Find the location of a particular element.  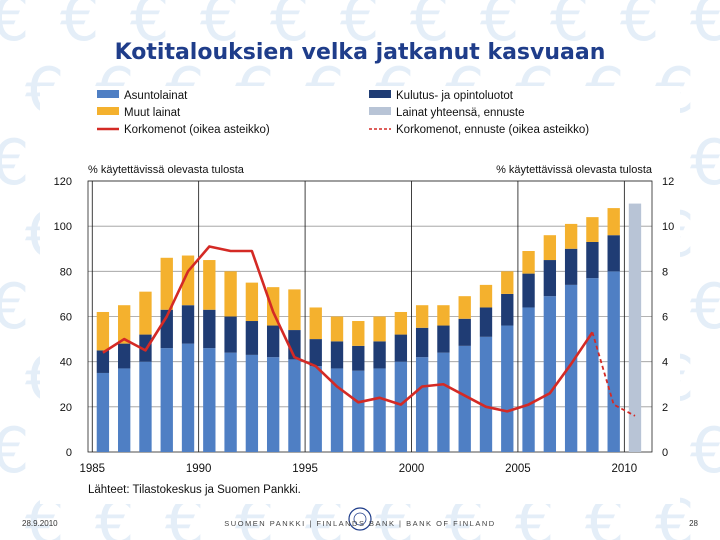

page-number: 28 is located at coordinates (693, 523).